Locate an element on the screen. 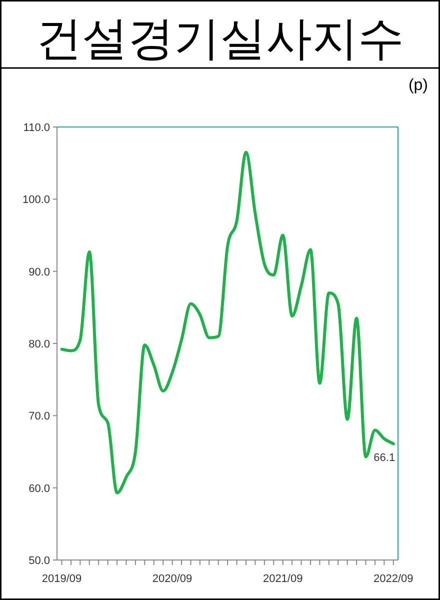 This screenshot has width=440, height=600. chart-title: 건설경기실사지수 is located at coordinates (220, 38).